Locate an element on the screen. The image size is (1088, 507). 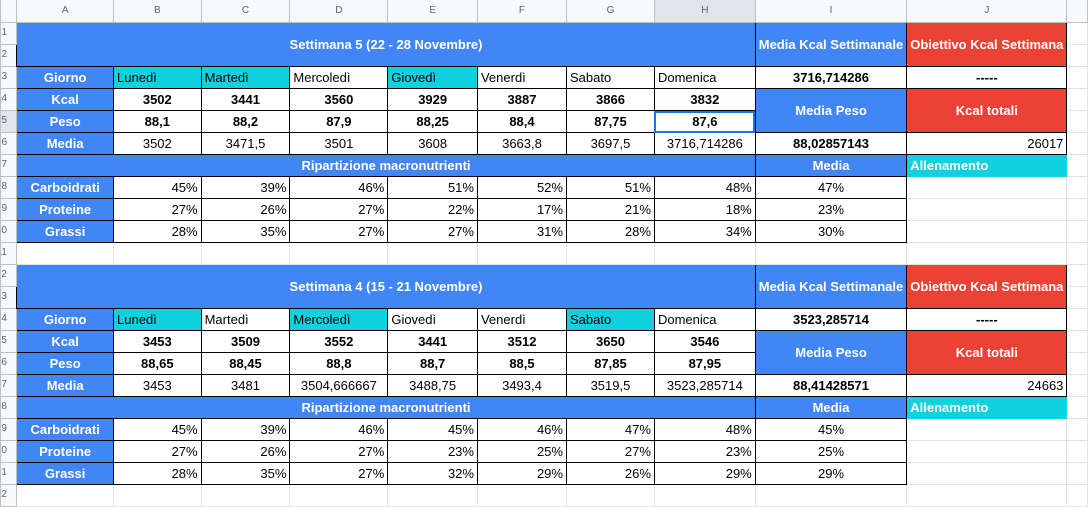
row-header: 16 is located at coordinates (9, 363).